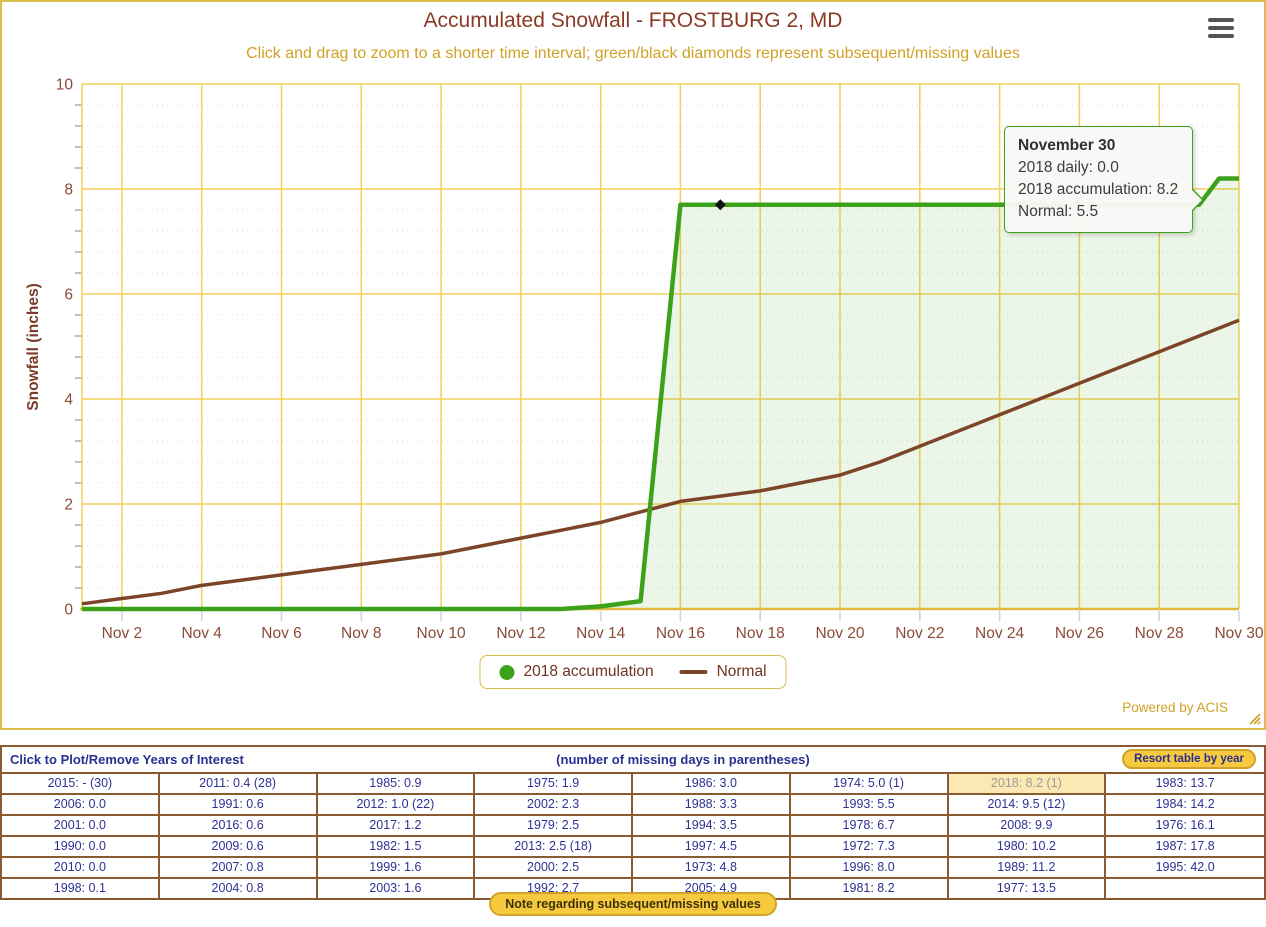 The width and height of the screenshot is (1266, 927). Describe the element at coordinates (68, 610) in the screenshot. I see `svg-text: 0` at that location.